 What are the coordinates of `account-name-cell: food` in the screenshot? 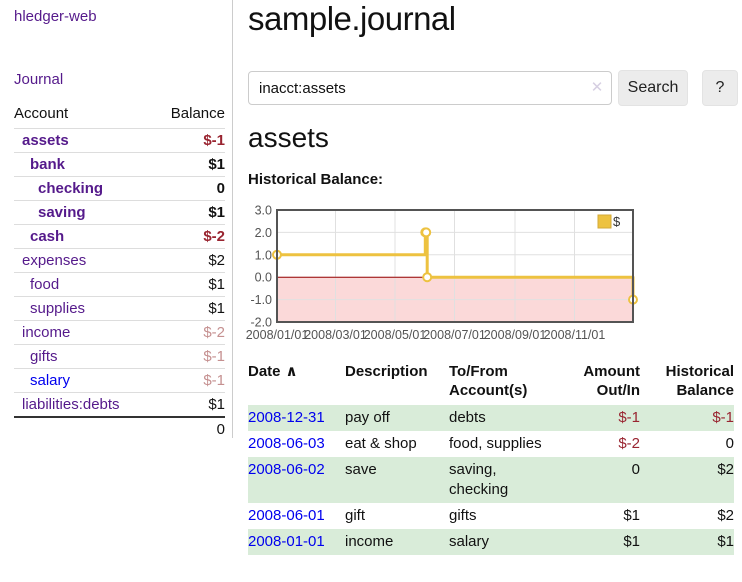 It's located at (84, 284).